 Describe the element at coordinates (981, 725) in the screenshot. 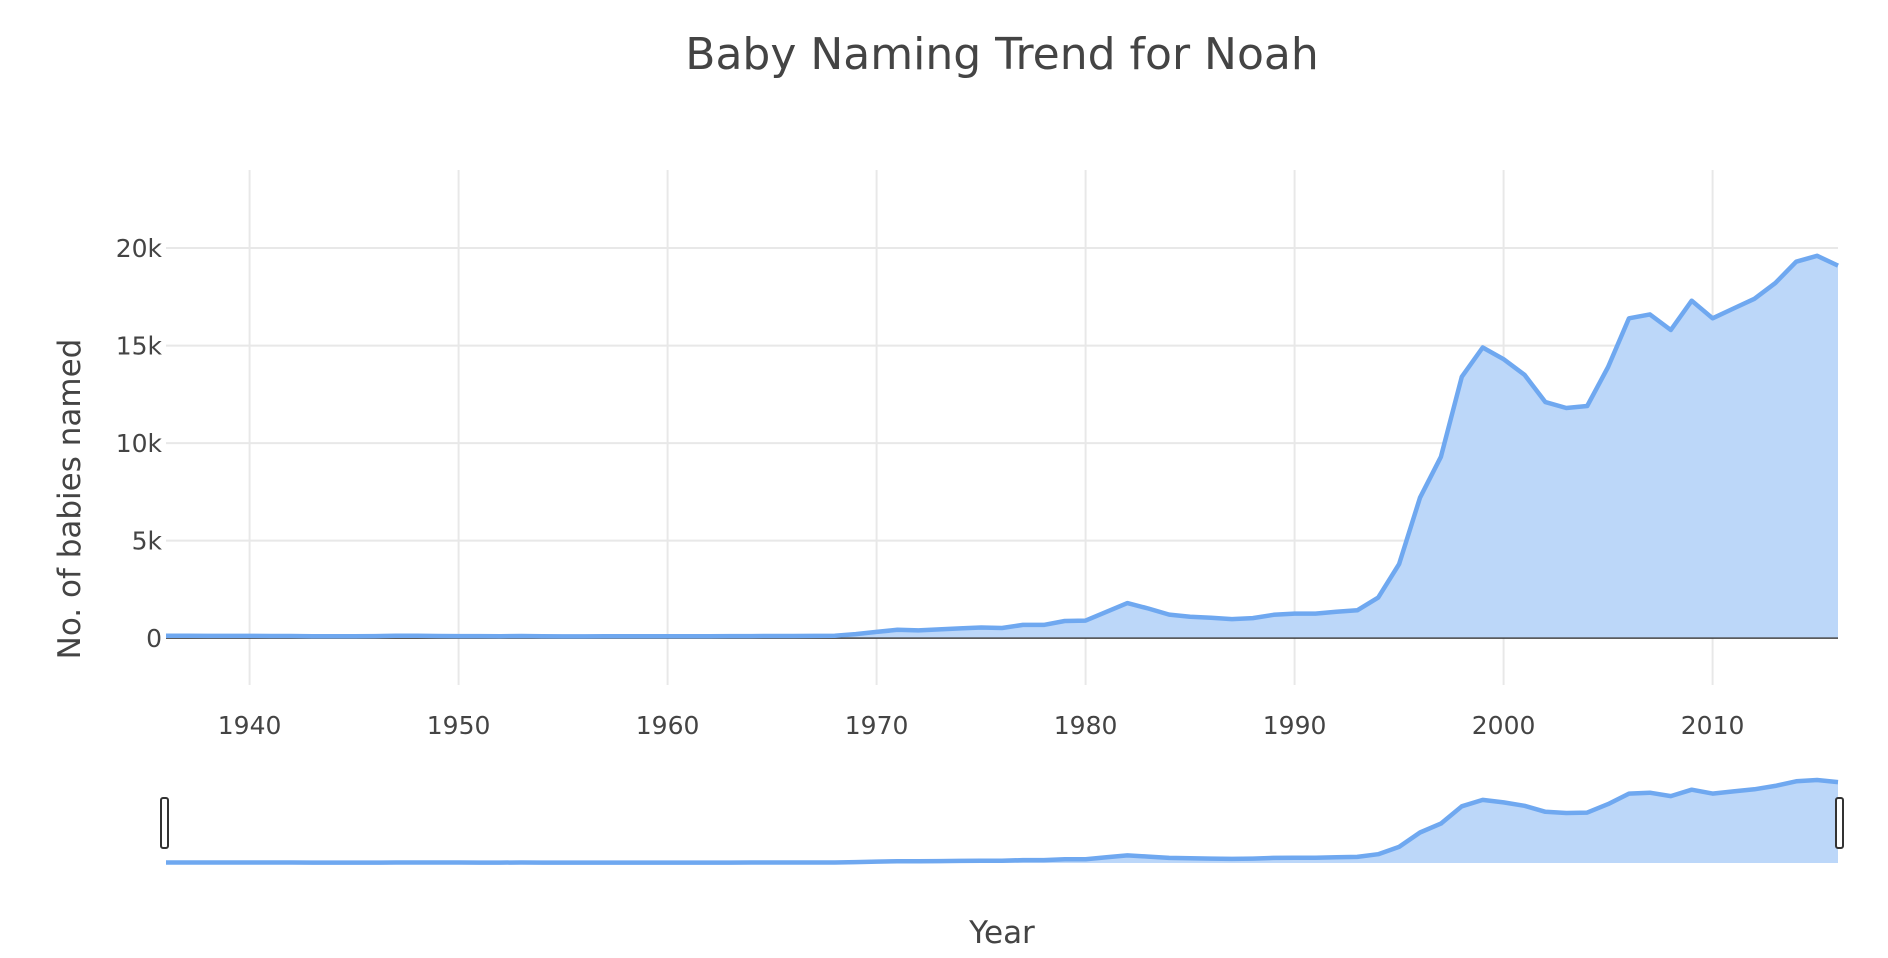

I see `x-axis-ticks: 1940 1950 1960 1970 1980 1990 2000 2010` at that location.